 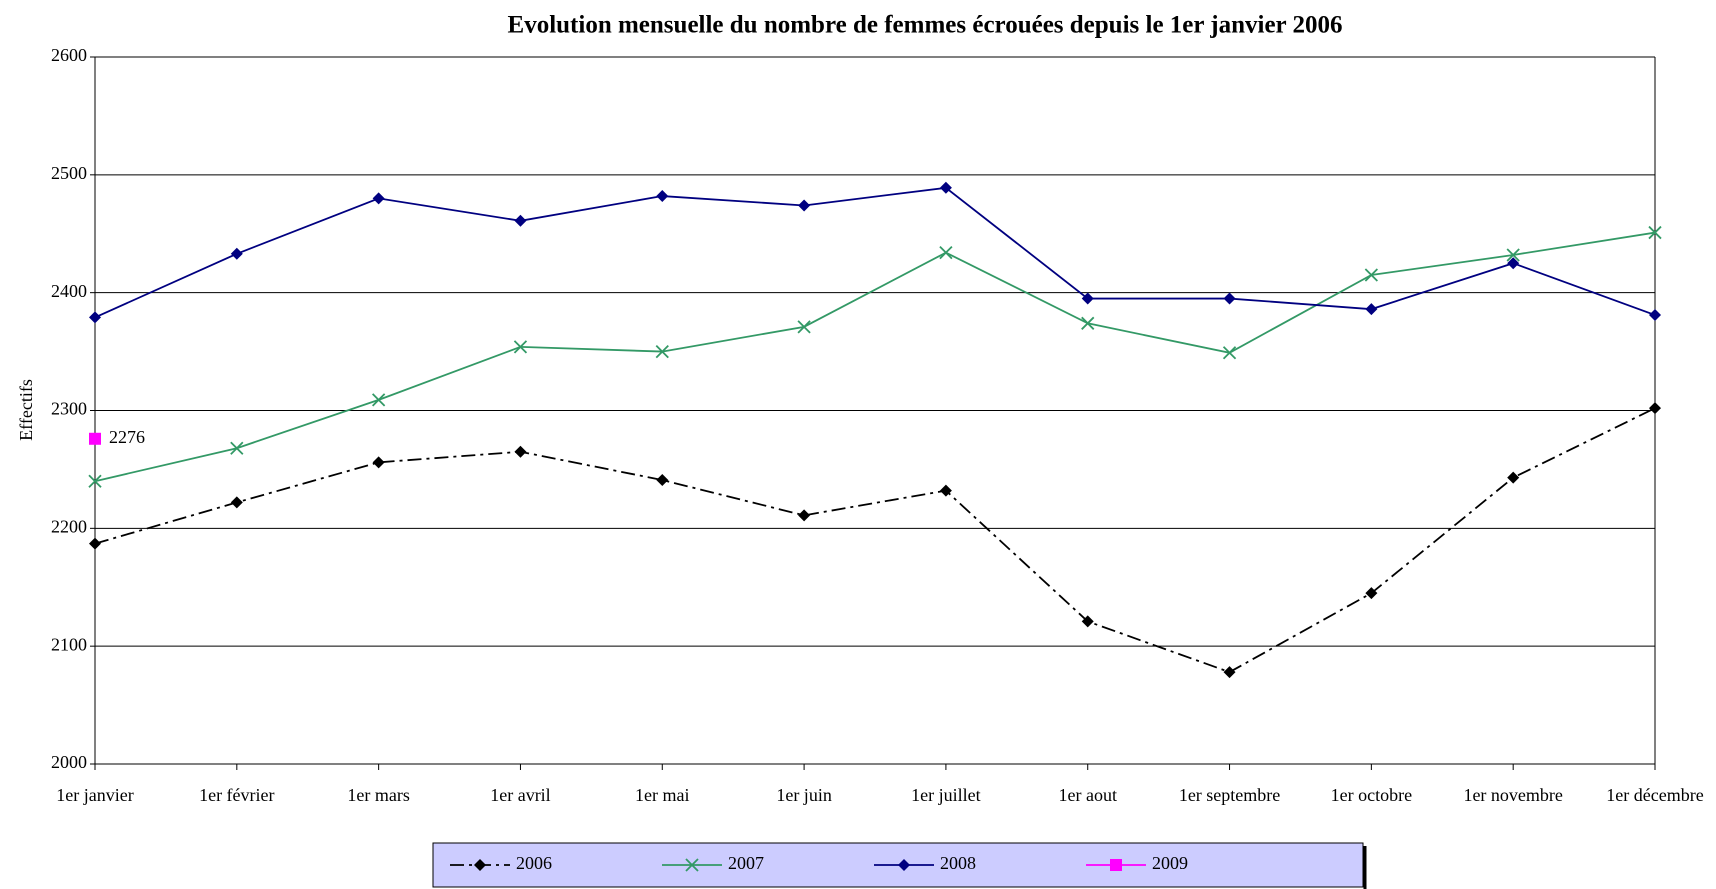 What do you see at coordinates (26, 410) in the screenshot?
I see `y-axis-label: Effectifs` at bounding box center [26, 410].